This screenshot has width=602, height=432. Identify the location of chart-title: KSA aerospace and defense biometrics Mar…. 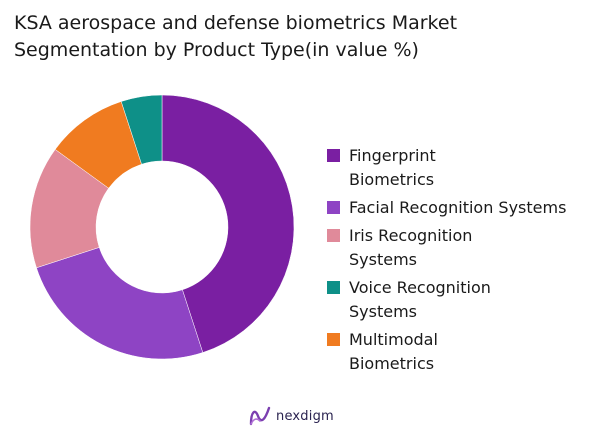
(304, 37).